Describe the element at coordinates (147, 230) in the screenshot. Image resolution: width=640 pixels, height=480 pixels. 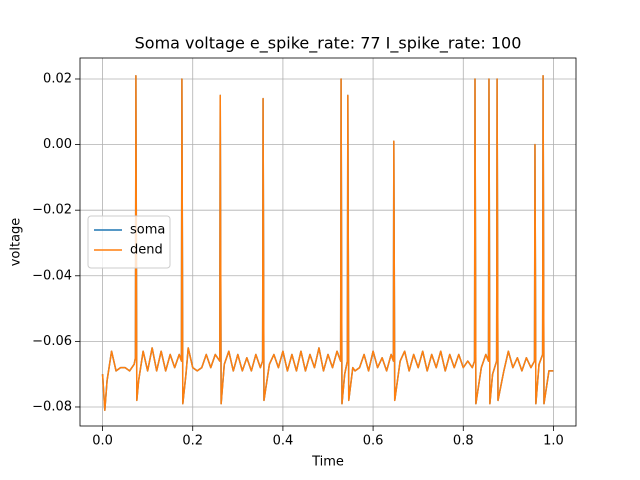
I see `legend-label: soma` at that location.